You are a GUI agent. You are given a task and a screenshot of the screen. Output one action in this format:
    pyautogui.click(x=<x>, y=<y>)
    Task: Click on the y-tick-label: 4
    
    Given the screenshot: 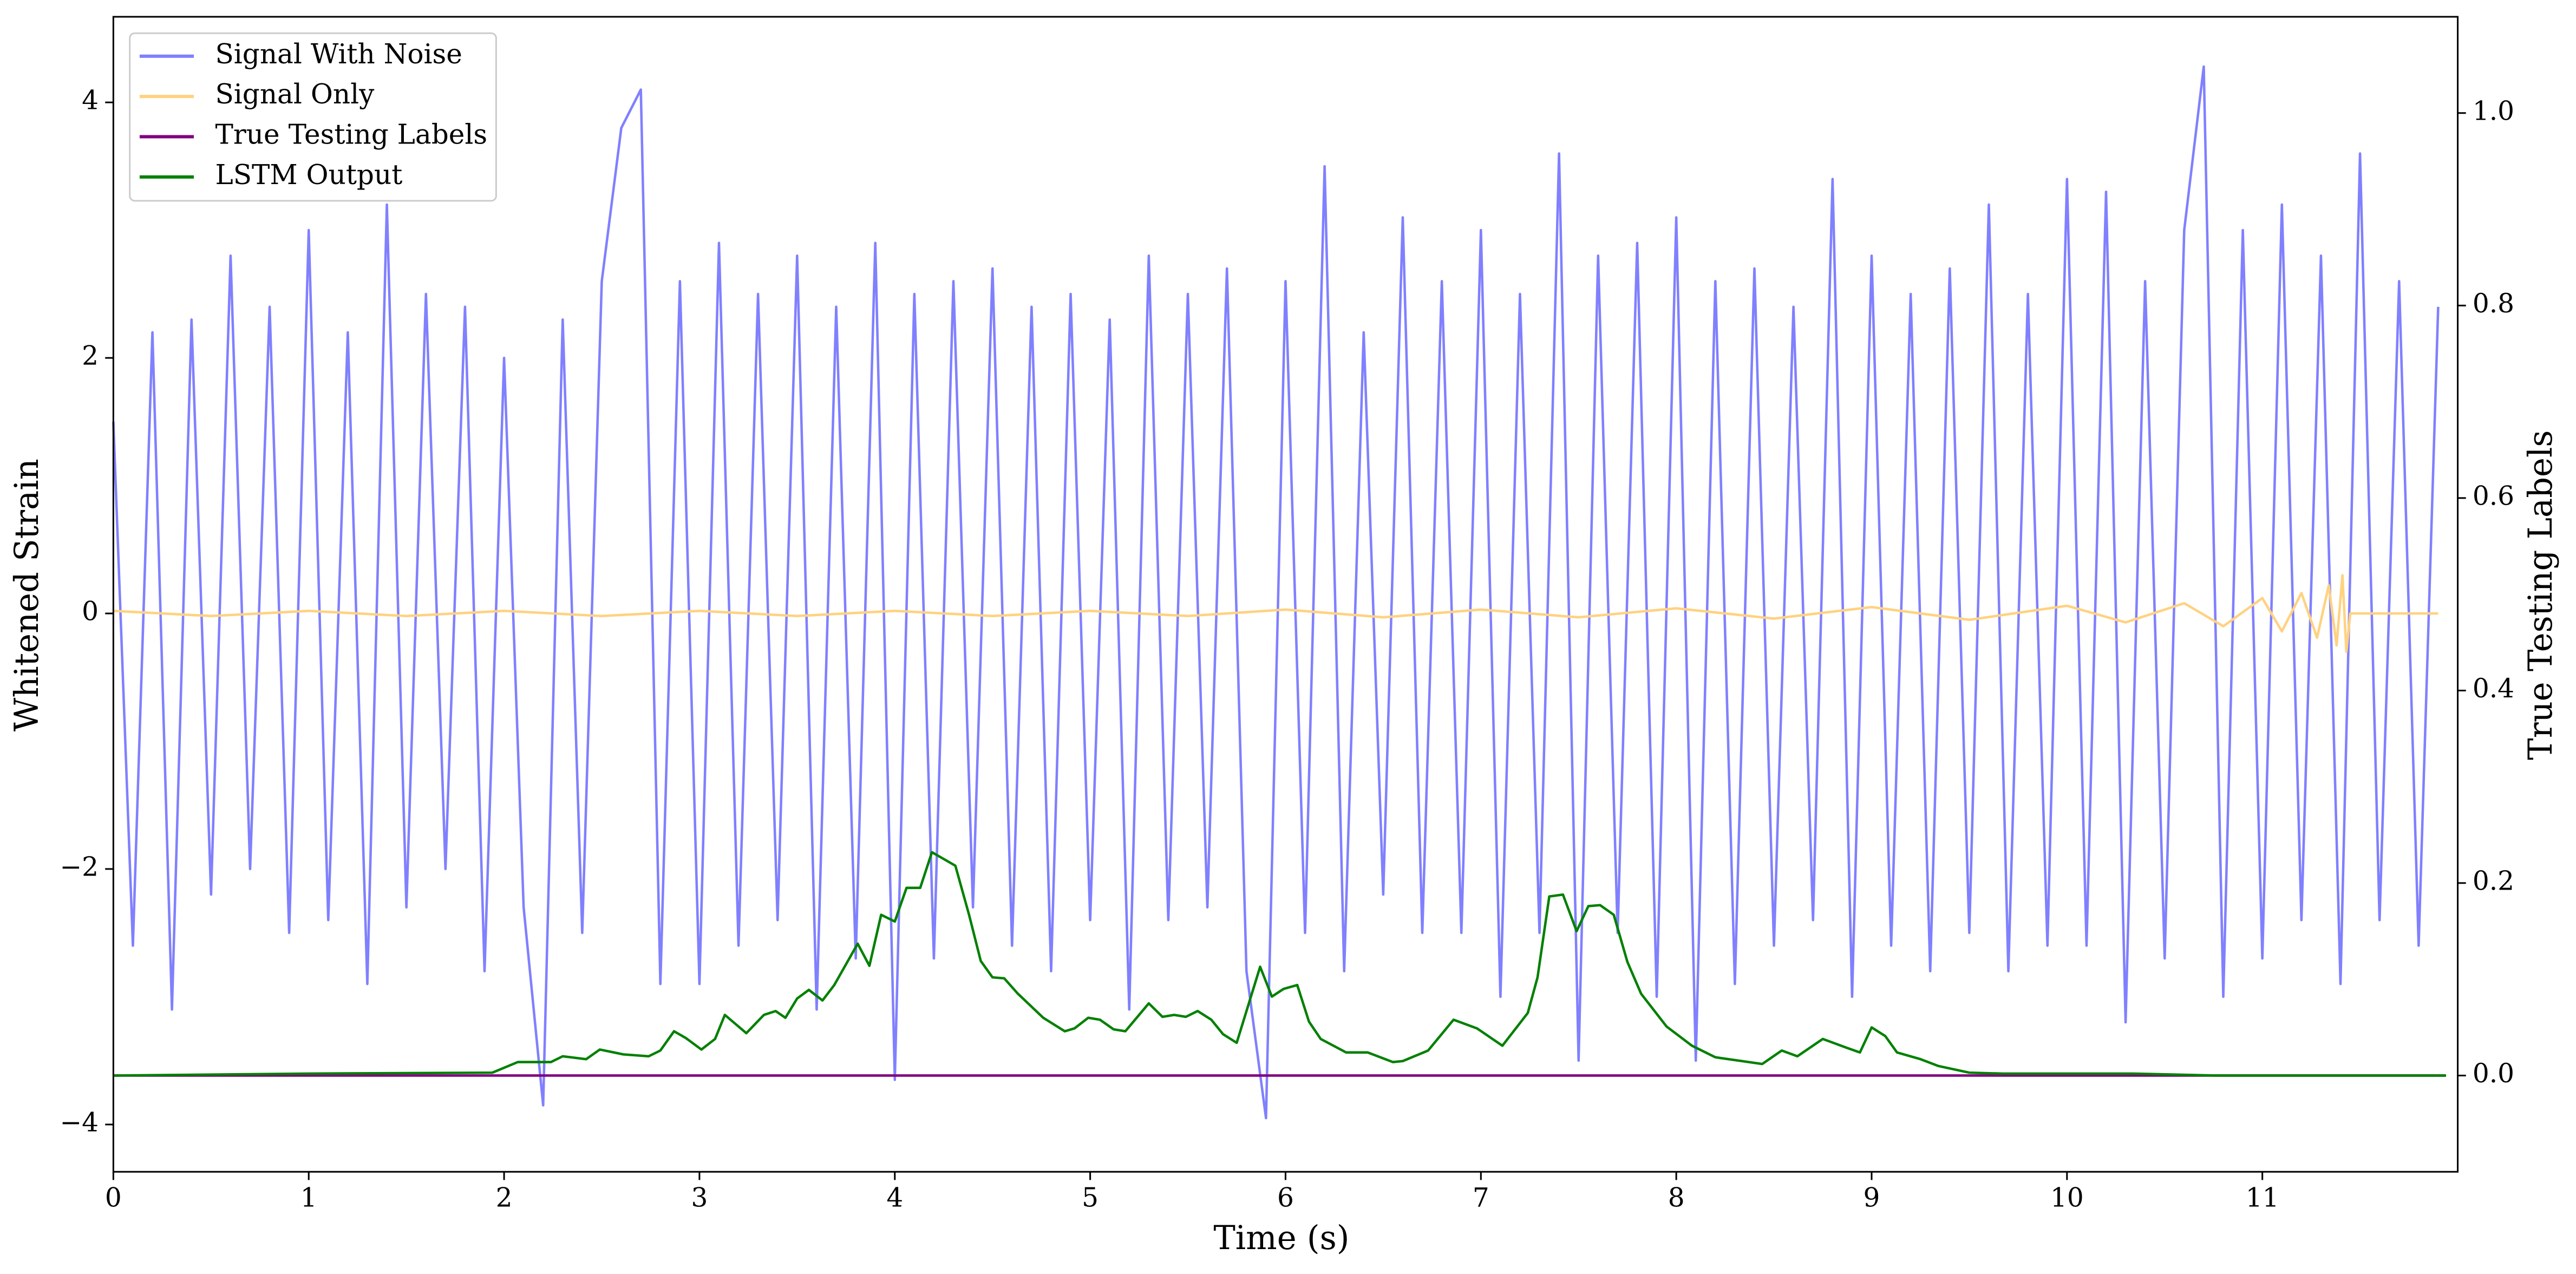 What is the action you would take?
    pyautogui.click(x=90, y=101)
    